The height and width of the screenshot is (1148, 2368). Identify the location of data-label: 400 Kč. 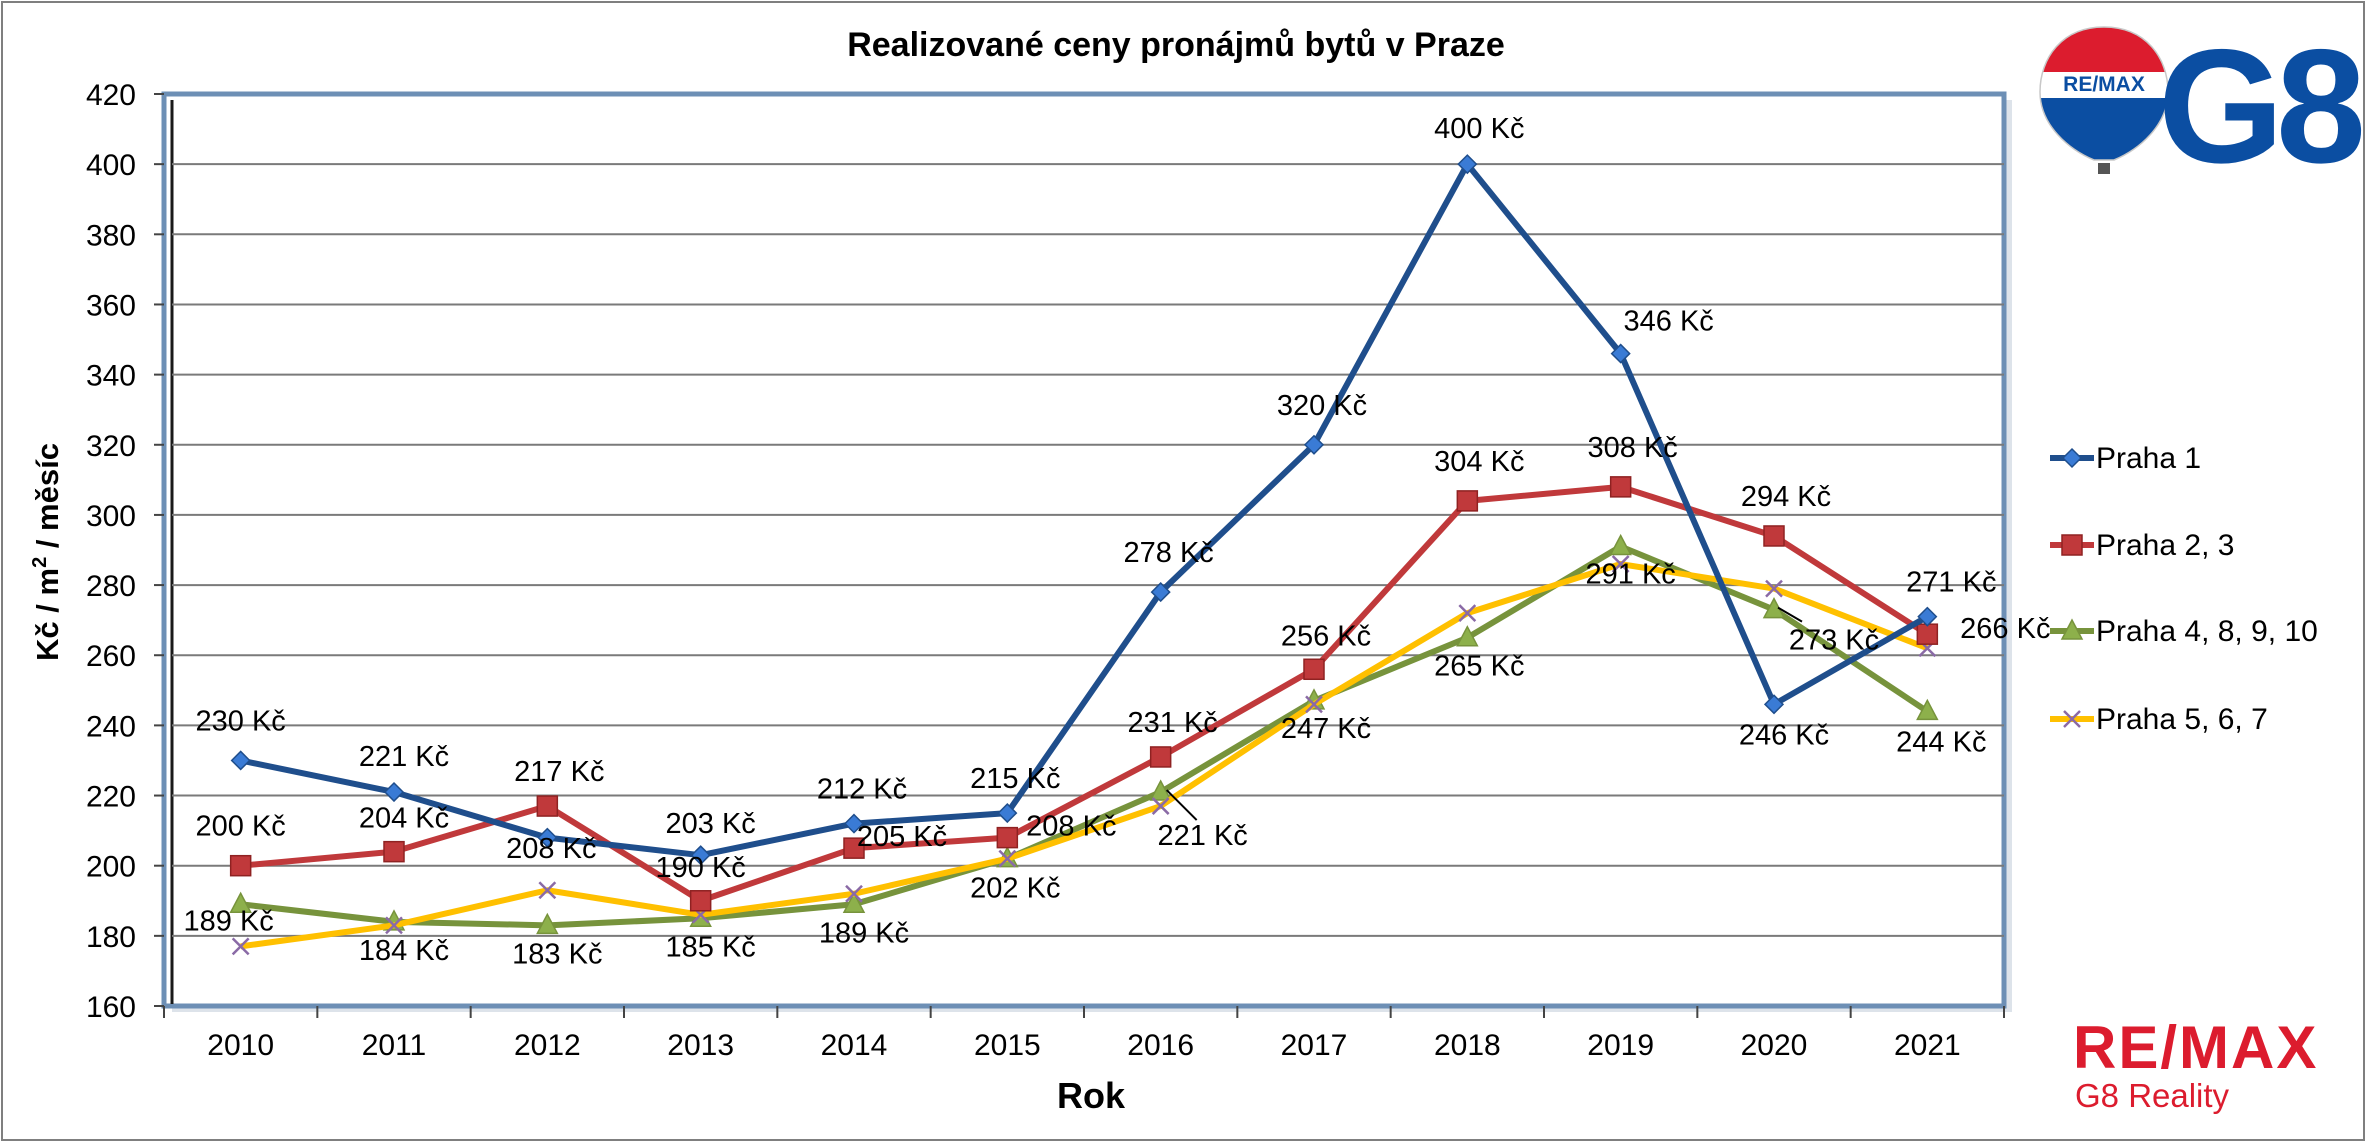
(1479, 129).